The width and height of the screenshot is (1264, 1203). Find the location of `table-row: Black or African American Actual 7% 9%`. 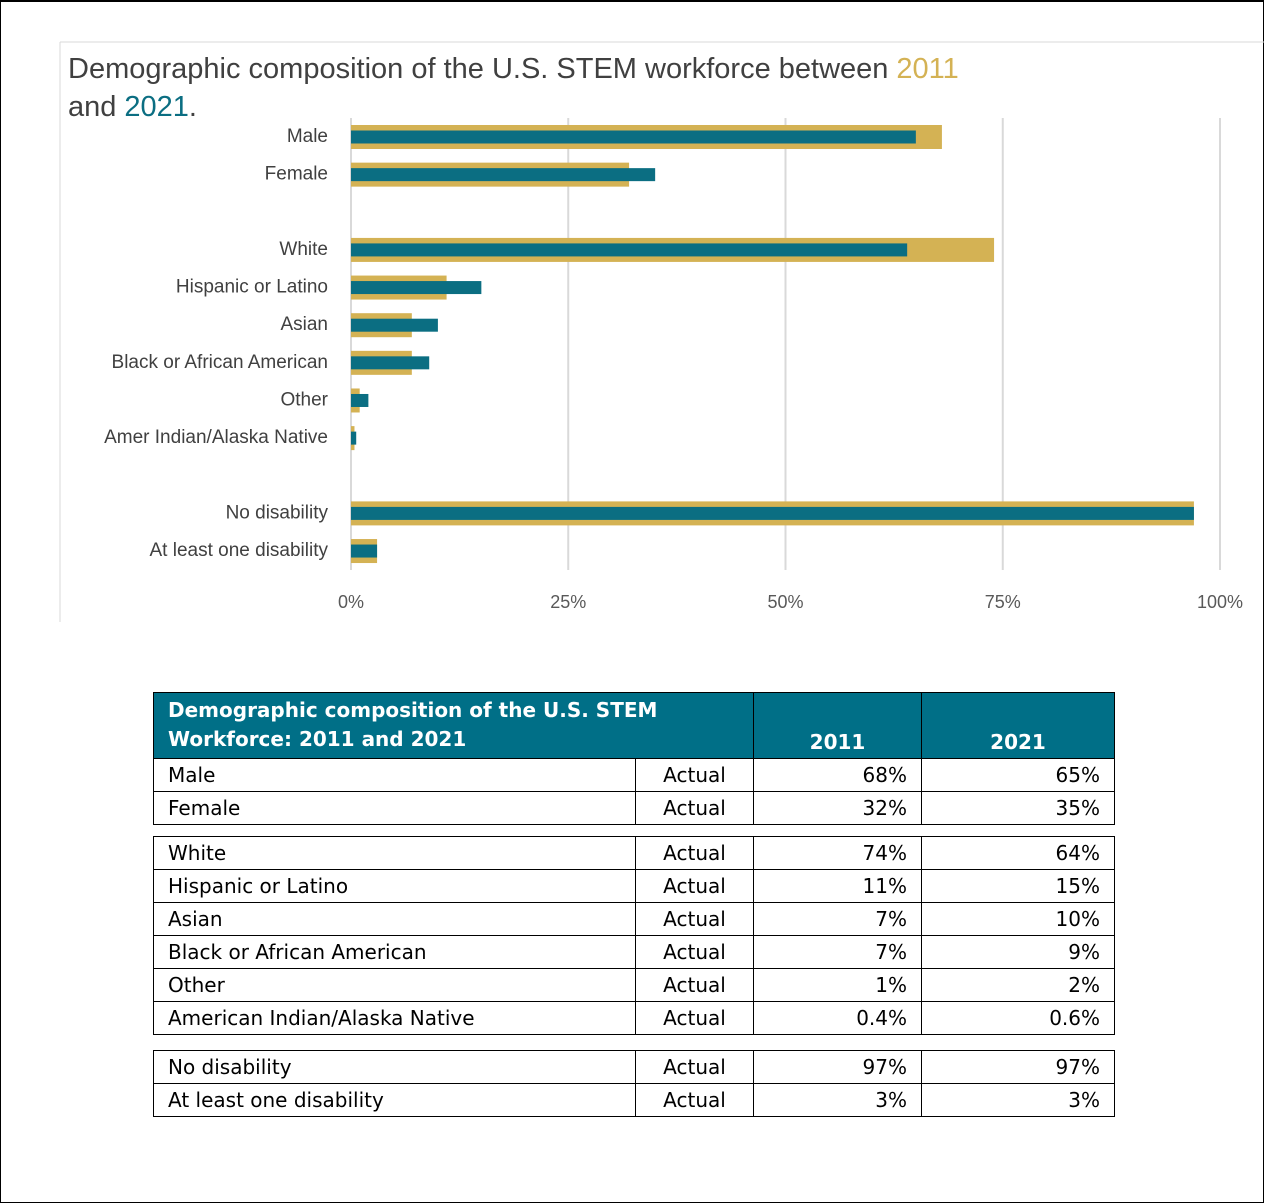

table-row: Black or African American Actual 7% 9% is located at coordinates (634, 952).